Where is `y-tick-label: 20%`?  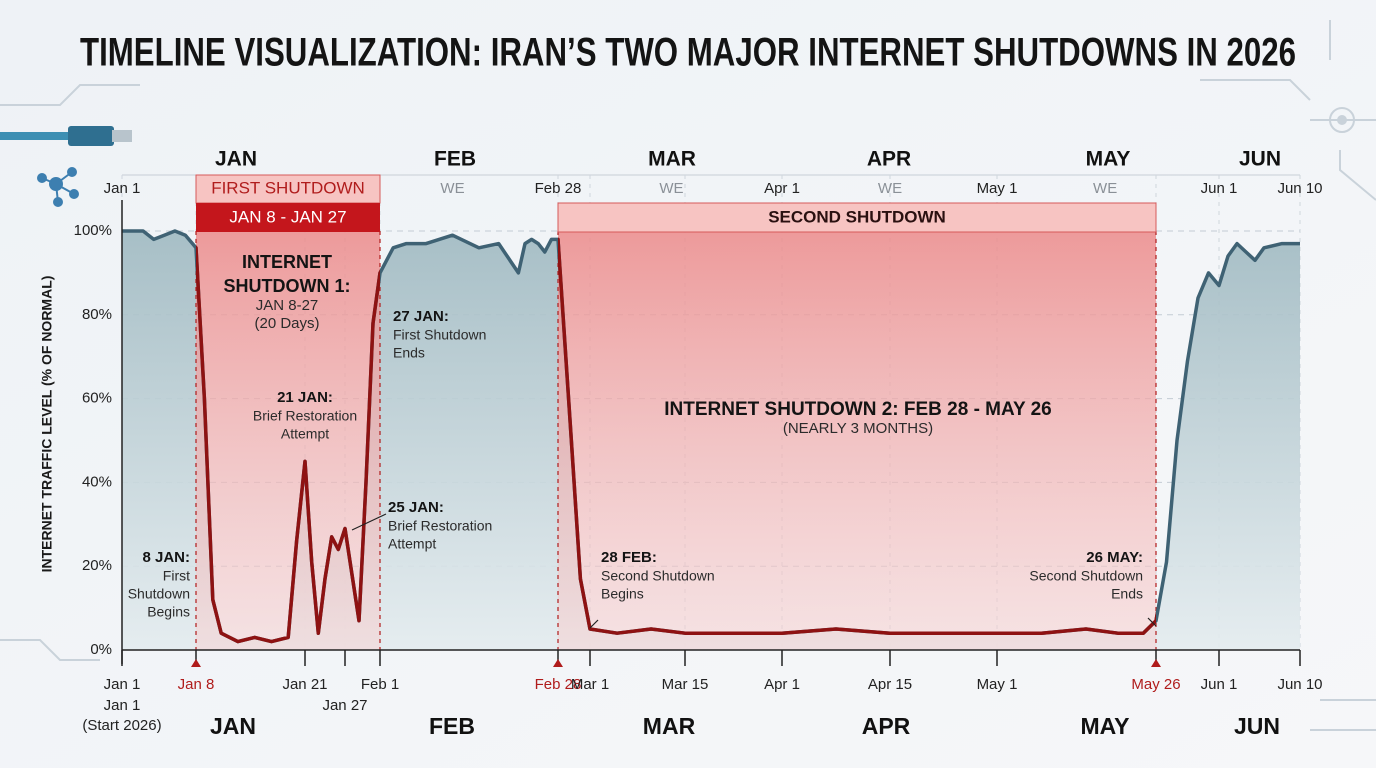 y-tick-label: 20% is located at coordinates (97, 565).